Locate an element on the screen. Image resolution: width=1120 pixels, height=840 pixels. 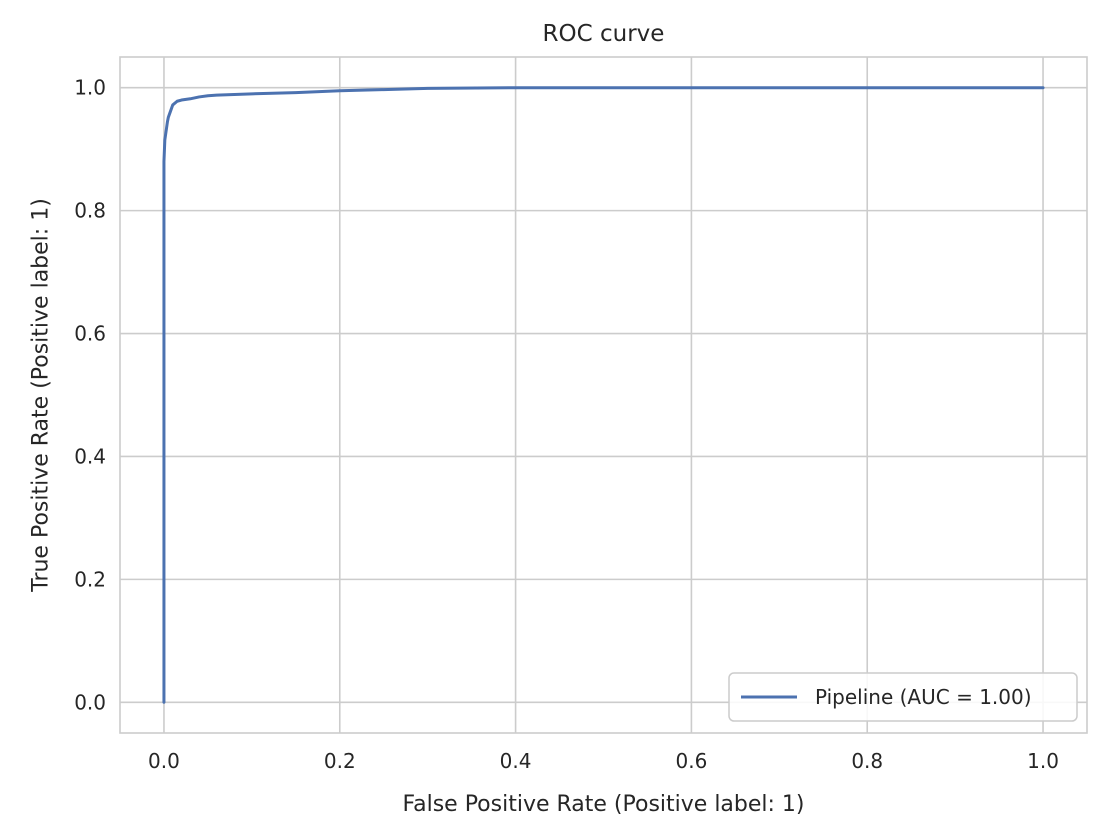
y-tick-label: 0.2 is located at coordinates (90, 579).